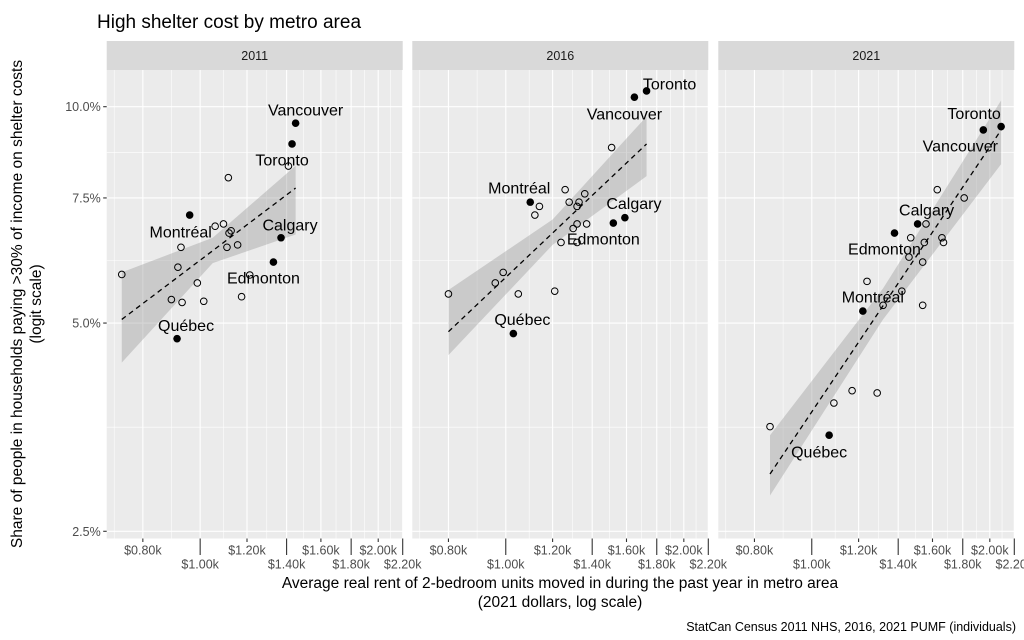 The image size is (1024, 640). What do you see at coordinates (983, 130) in the screenshot?
I see `data-point-vancouver` at bounding box center [983, 130].